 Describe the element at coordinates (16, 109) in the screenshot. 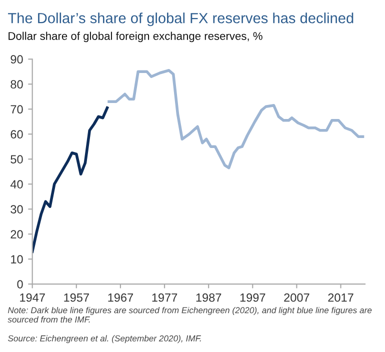

I see `y-tick-label: 70` at that location.